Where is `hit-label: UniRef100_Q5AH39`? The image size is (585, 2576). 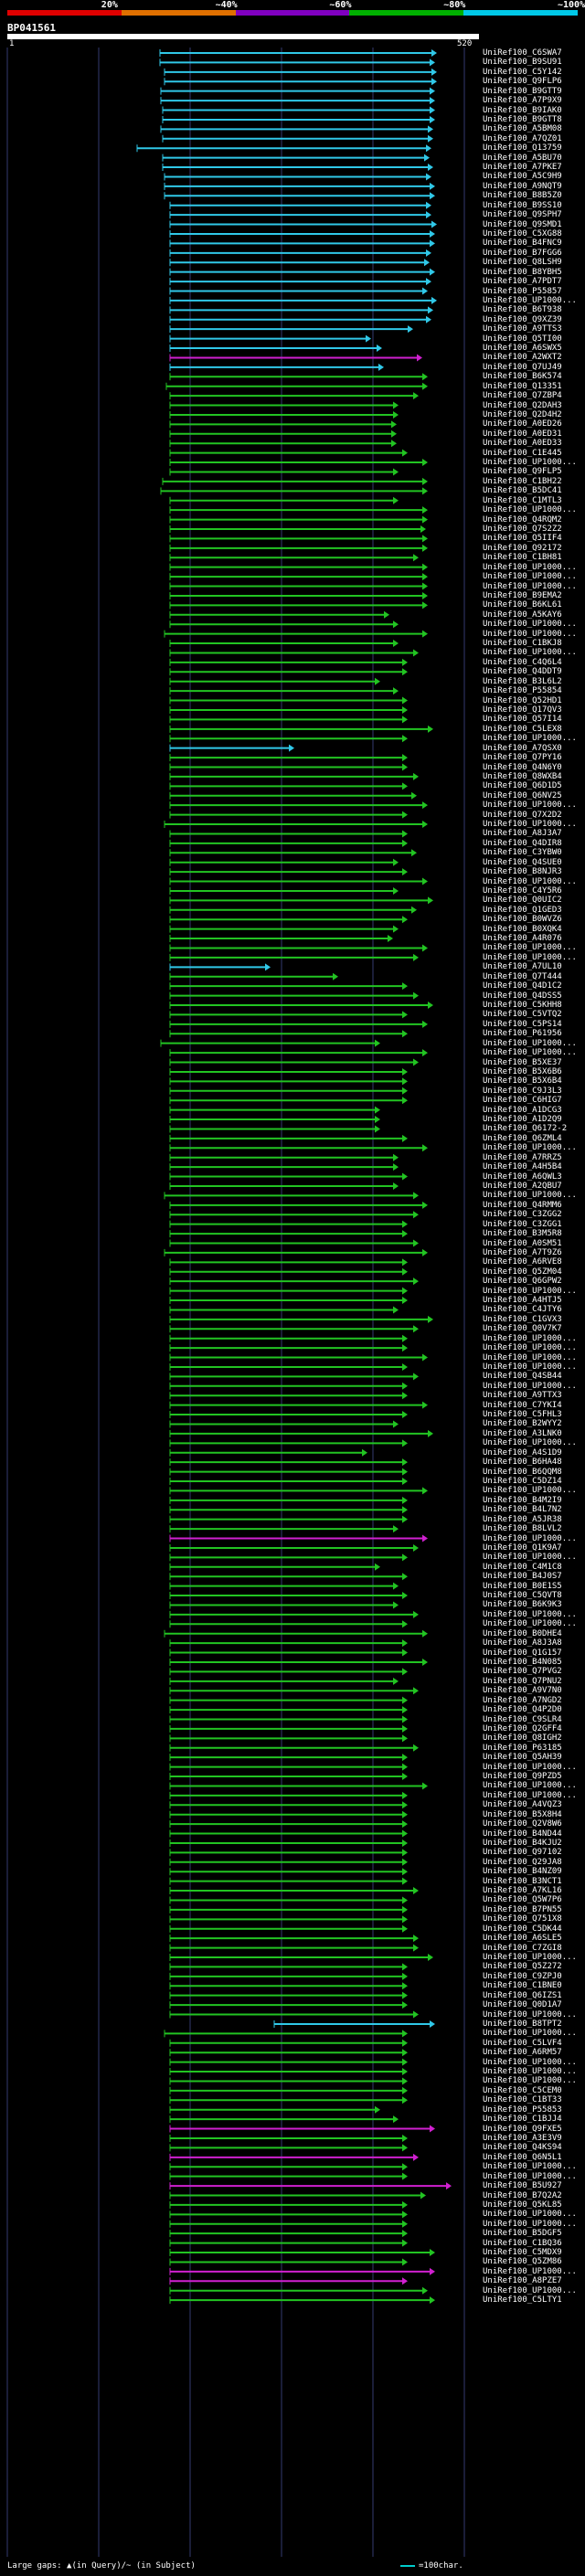 hit-label: UniRef100_Q5AH39 is located at coordinates (522, 1758).